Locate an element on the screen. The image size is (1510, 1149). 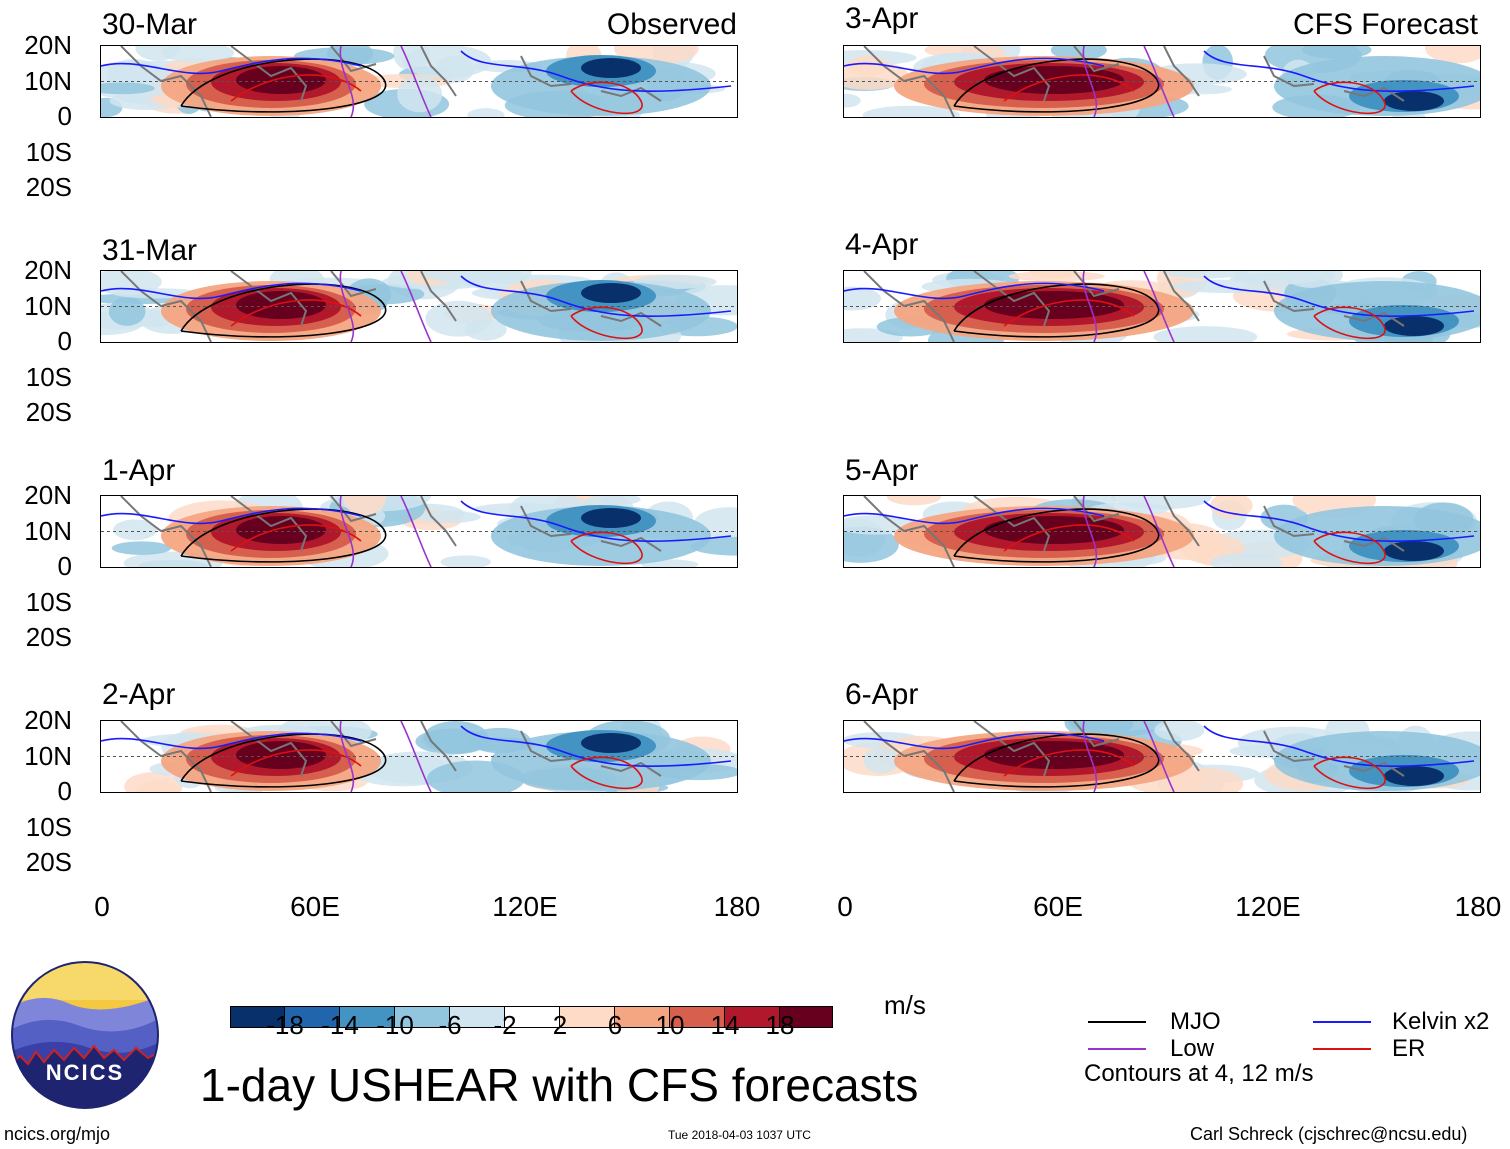
lat-label-10n: 10N is located at coordinates (48, 81).